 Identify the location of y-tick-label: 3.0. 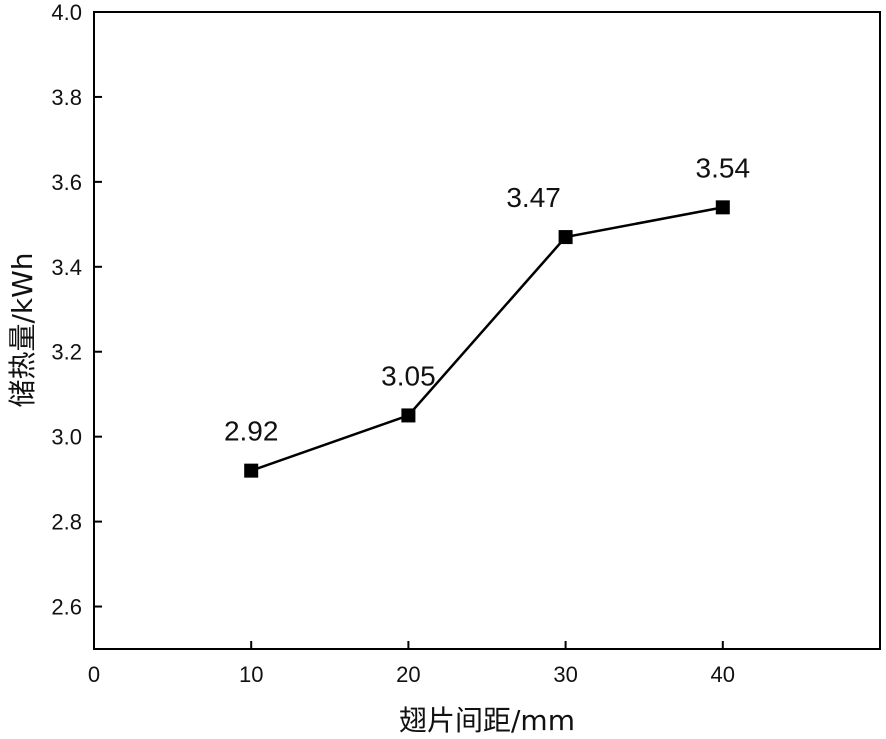
(66, 437).